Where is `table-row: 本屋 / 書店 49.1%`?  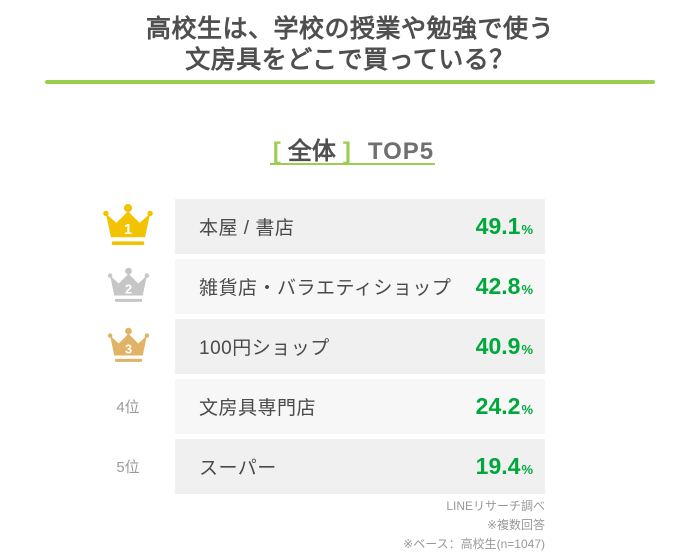 table-row: 本屋 / 書店 49.1% is located at coordinates (360, 226).